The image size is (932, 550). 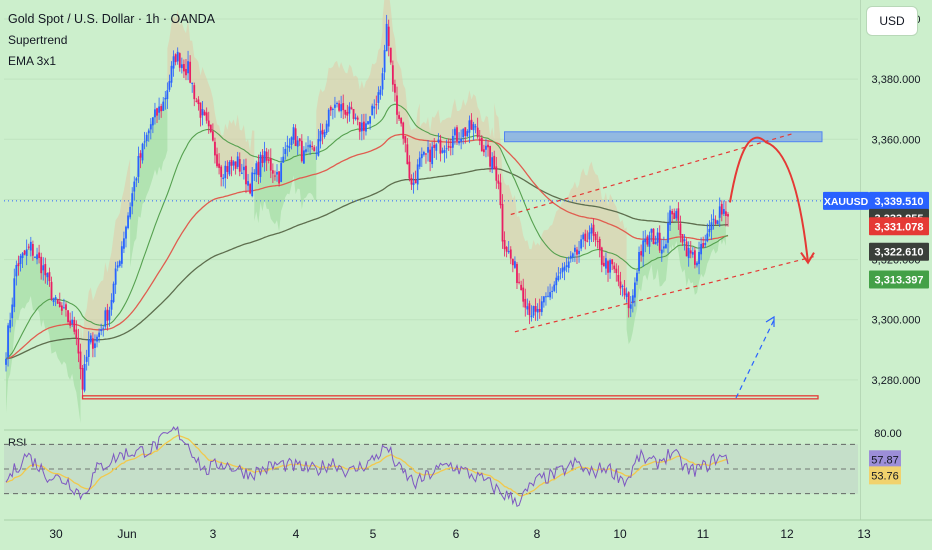 What do you see at coordinates (896, 381) in the screenshot?
I see `y-tick-label: 3,280.000` at bounding box center [896, 381].